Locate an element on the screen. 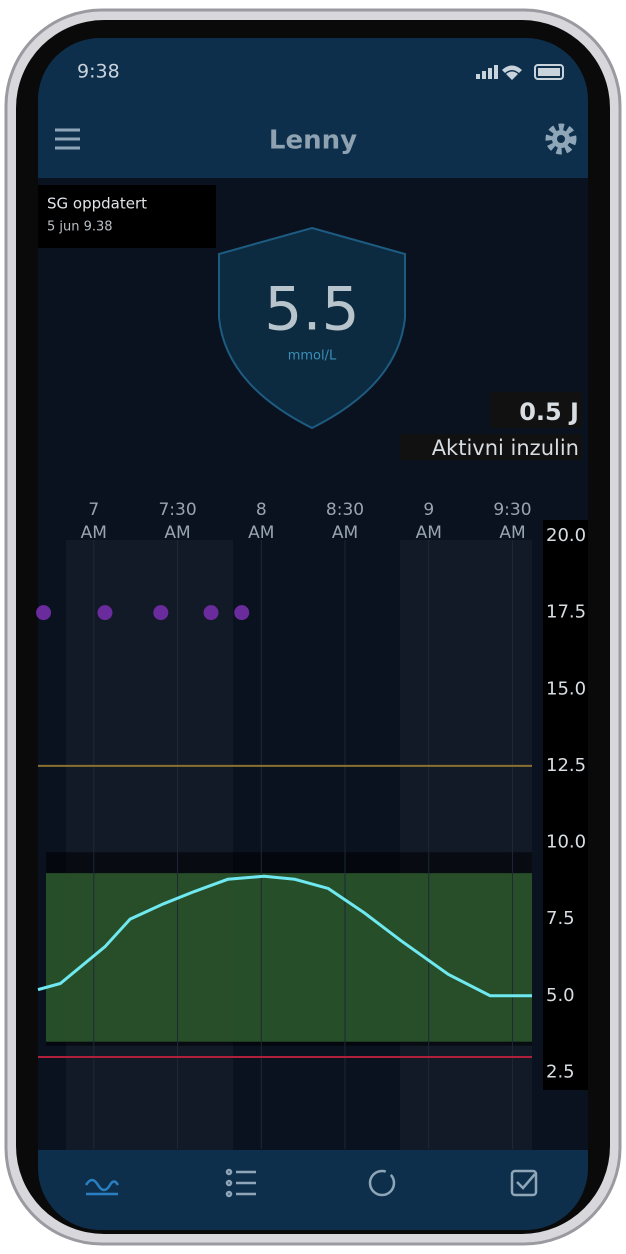 The height and width of the screenshot is (1254, 626). sg-shield is located at coordinates (312, 328).